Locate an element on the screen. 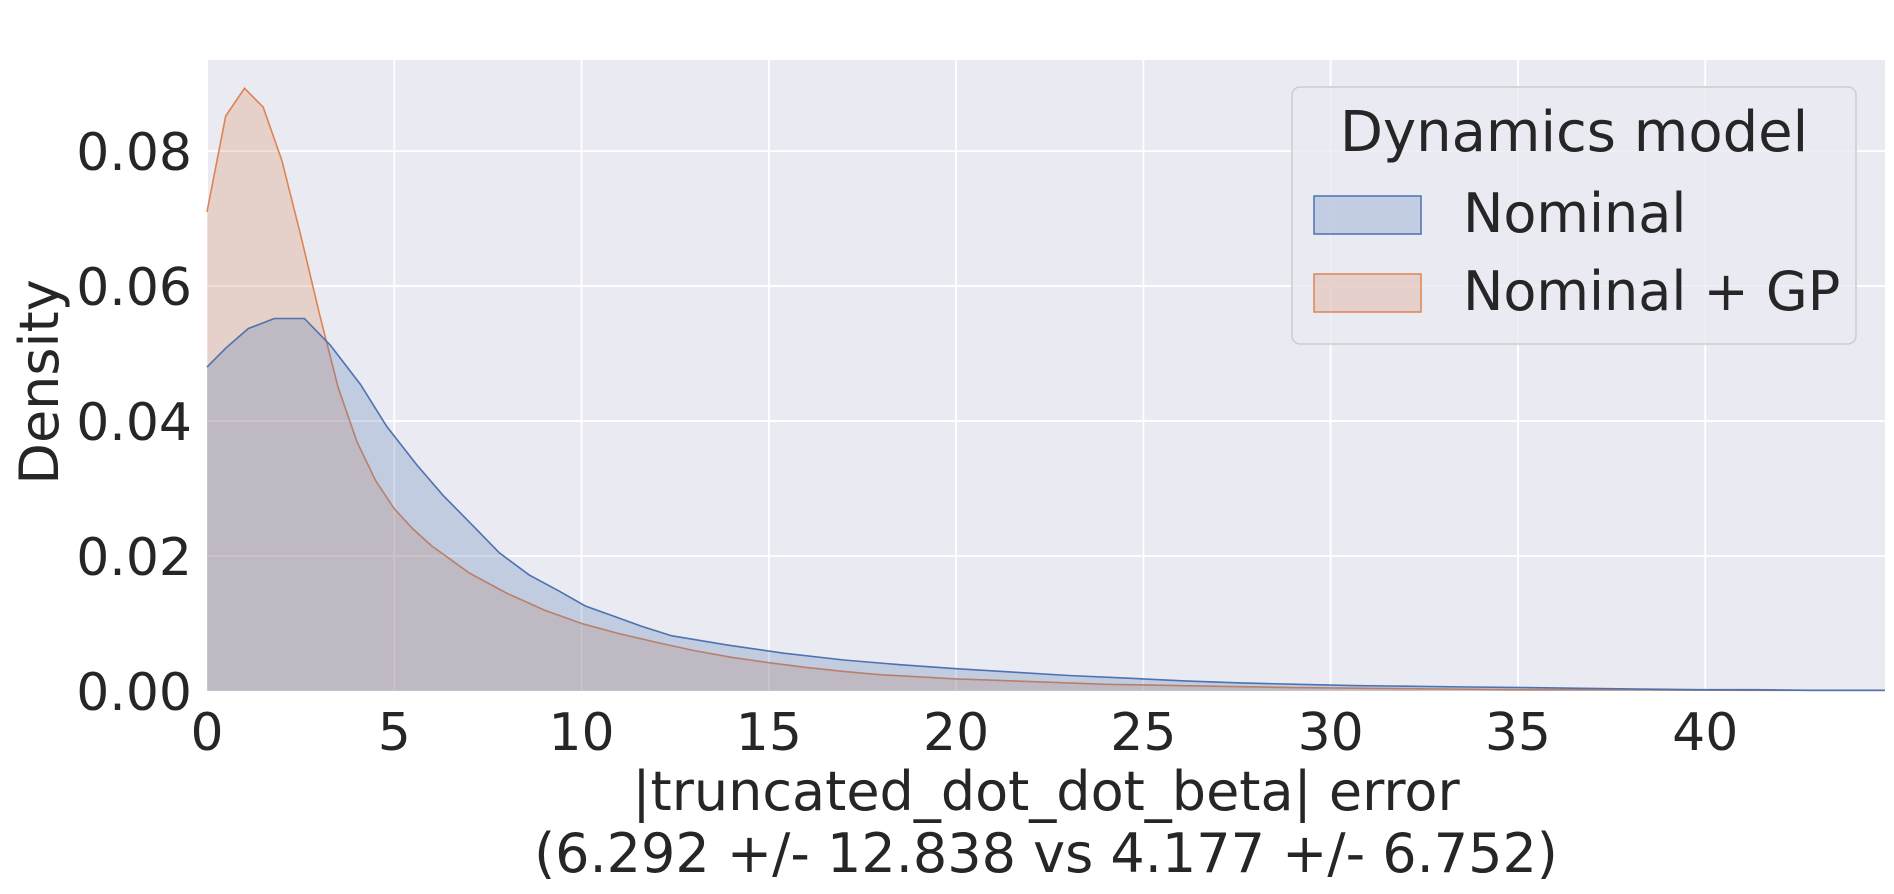  x-axis-label: |truncated_dot_dot_beta| error is located at coordinates (1046, 791).